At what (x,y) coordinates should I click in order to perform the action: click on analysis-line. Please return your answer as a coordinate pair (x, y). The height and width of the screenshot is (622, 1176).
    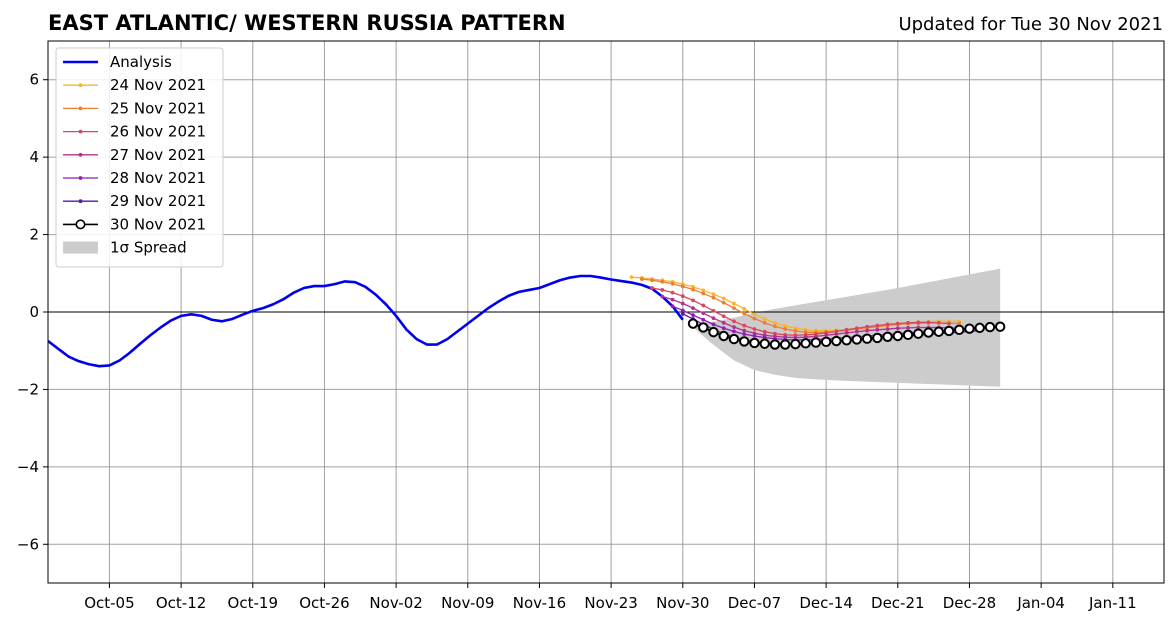
    Looking at the image, I should click on (366, 321).